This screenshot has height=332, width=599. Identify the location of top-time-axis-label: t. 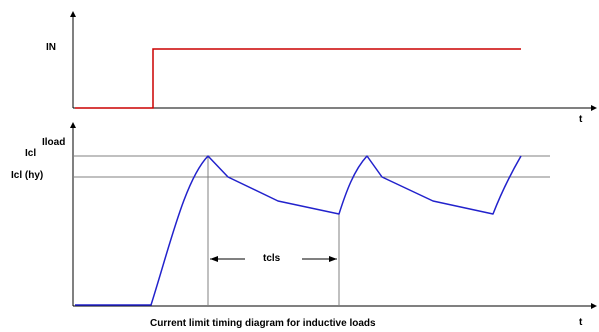
(581, 119).